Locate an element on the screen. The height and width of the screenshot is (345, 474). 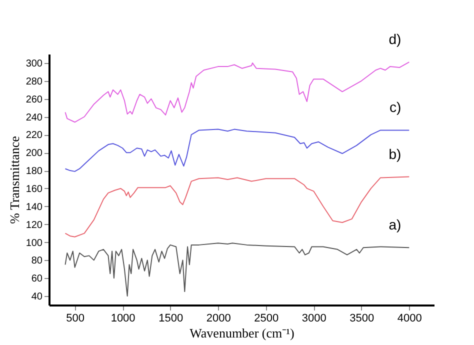
x-tick-label: 1000 is located at coordinates (123, 318).